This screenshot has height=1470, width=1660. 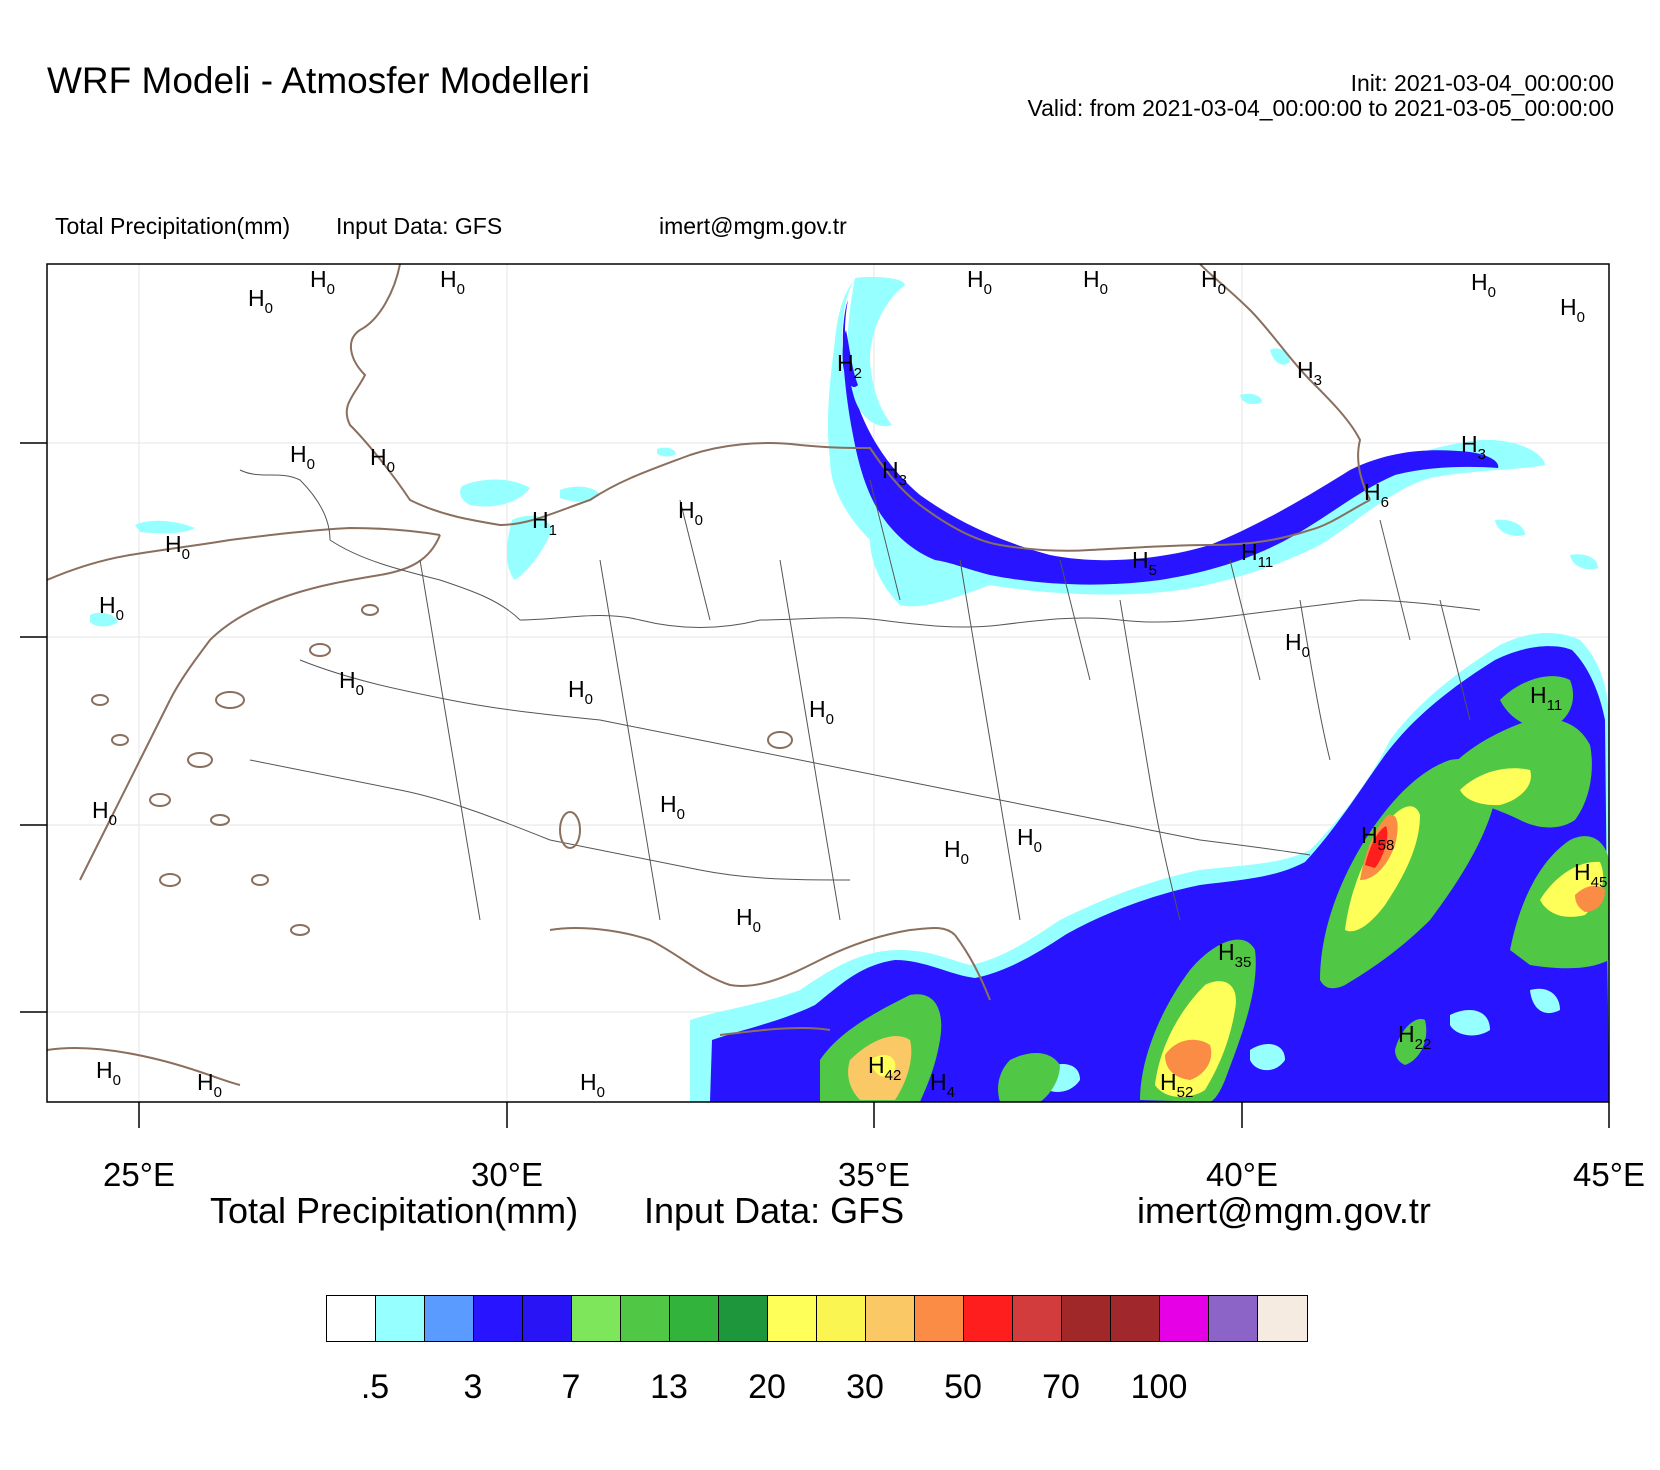 I want to click on x-tick-label: 35°E, so click(x=874, y=1174).